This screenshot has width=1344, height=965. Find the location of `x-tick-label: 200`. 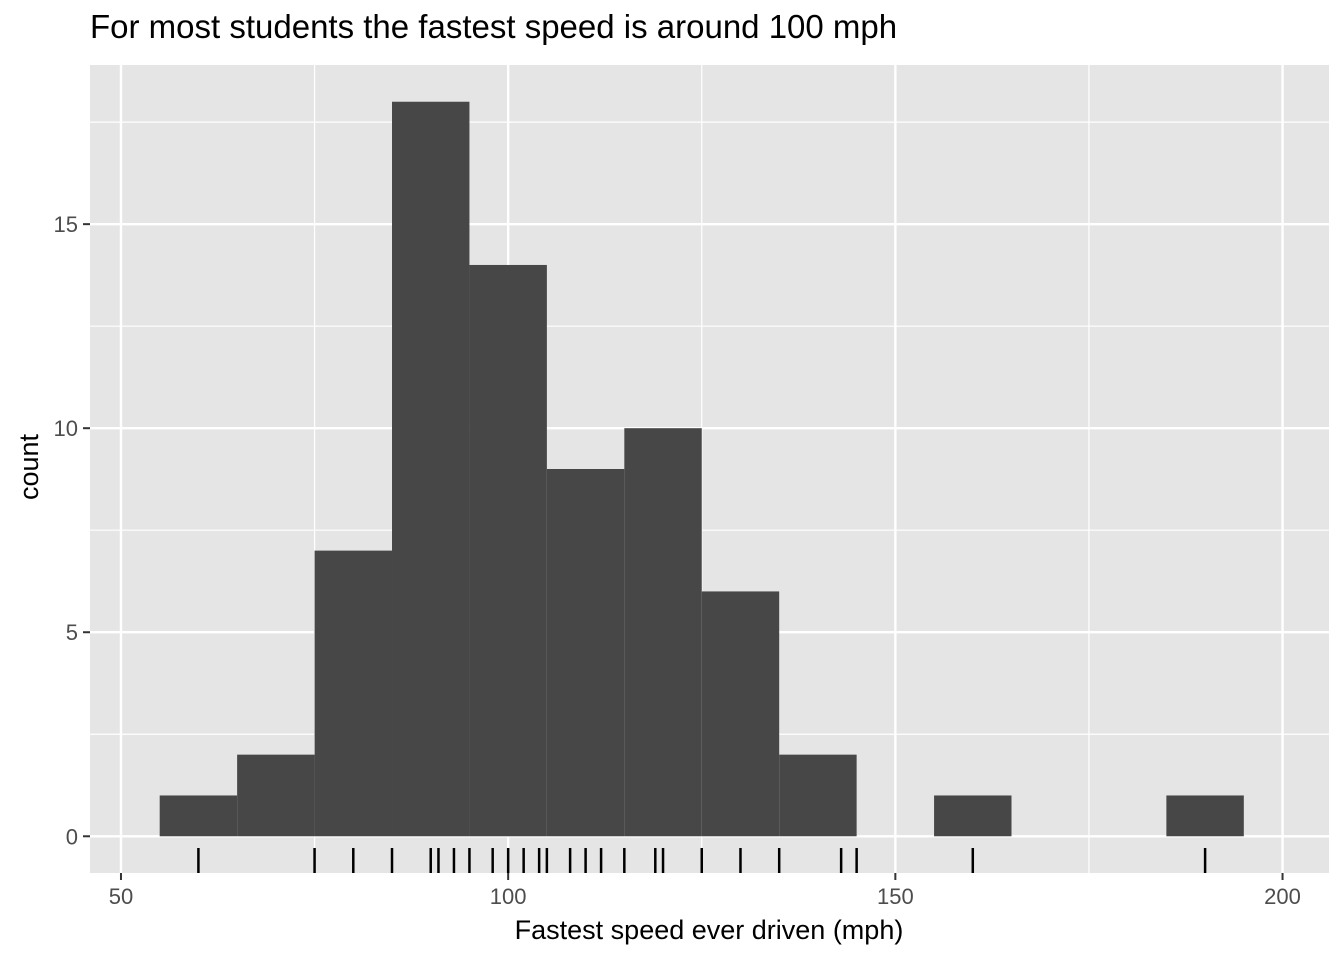

x-tick-label: 200 is located at coordinates (1282, 896).